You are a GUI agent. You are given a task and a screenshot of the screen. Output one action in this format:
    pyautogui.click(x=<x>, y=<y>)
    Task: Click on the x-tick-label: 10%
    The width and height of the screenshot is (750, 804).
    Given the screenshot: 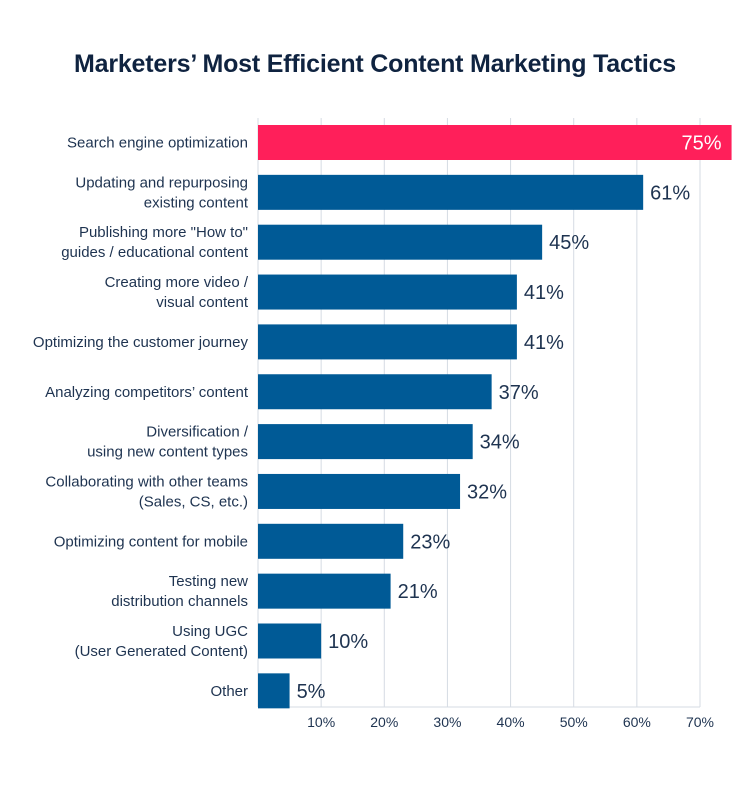 What is the action you would take?
    pyautogui.click(x=321, y=722)
    